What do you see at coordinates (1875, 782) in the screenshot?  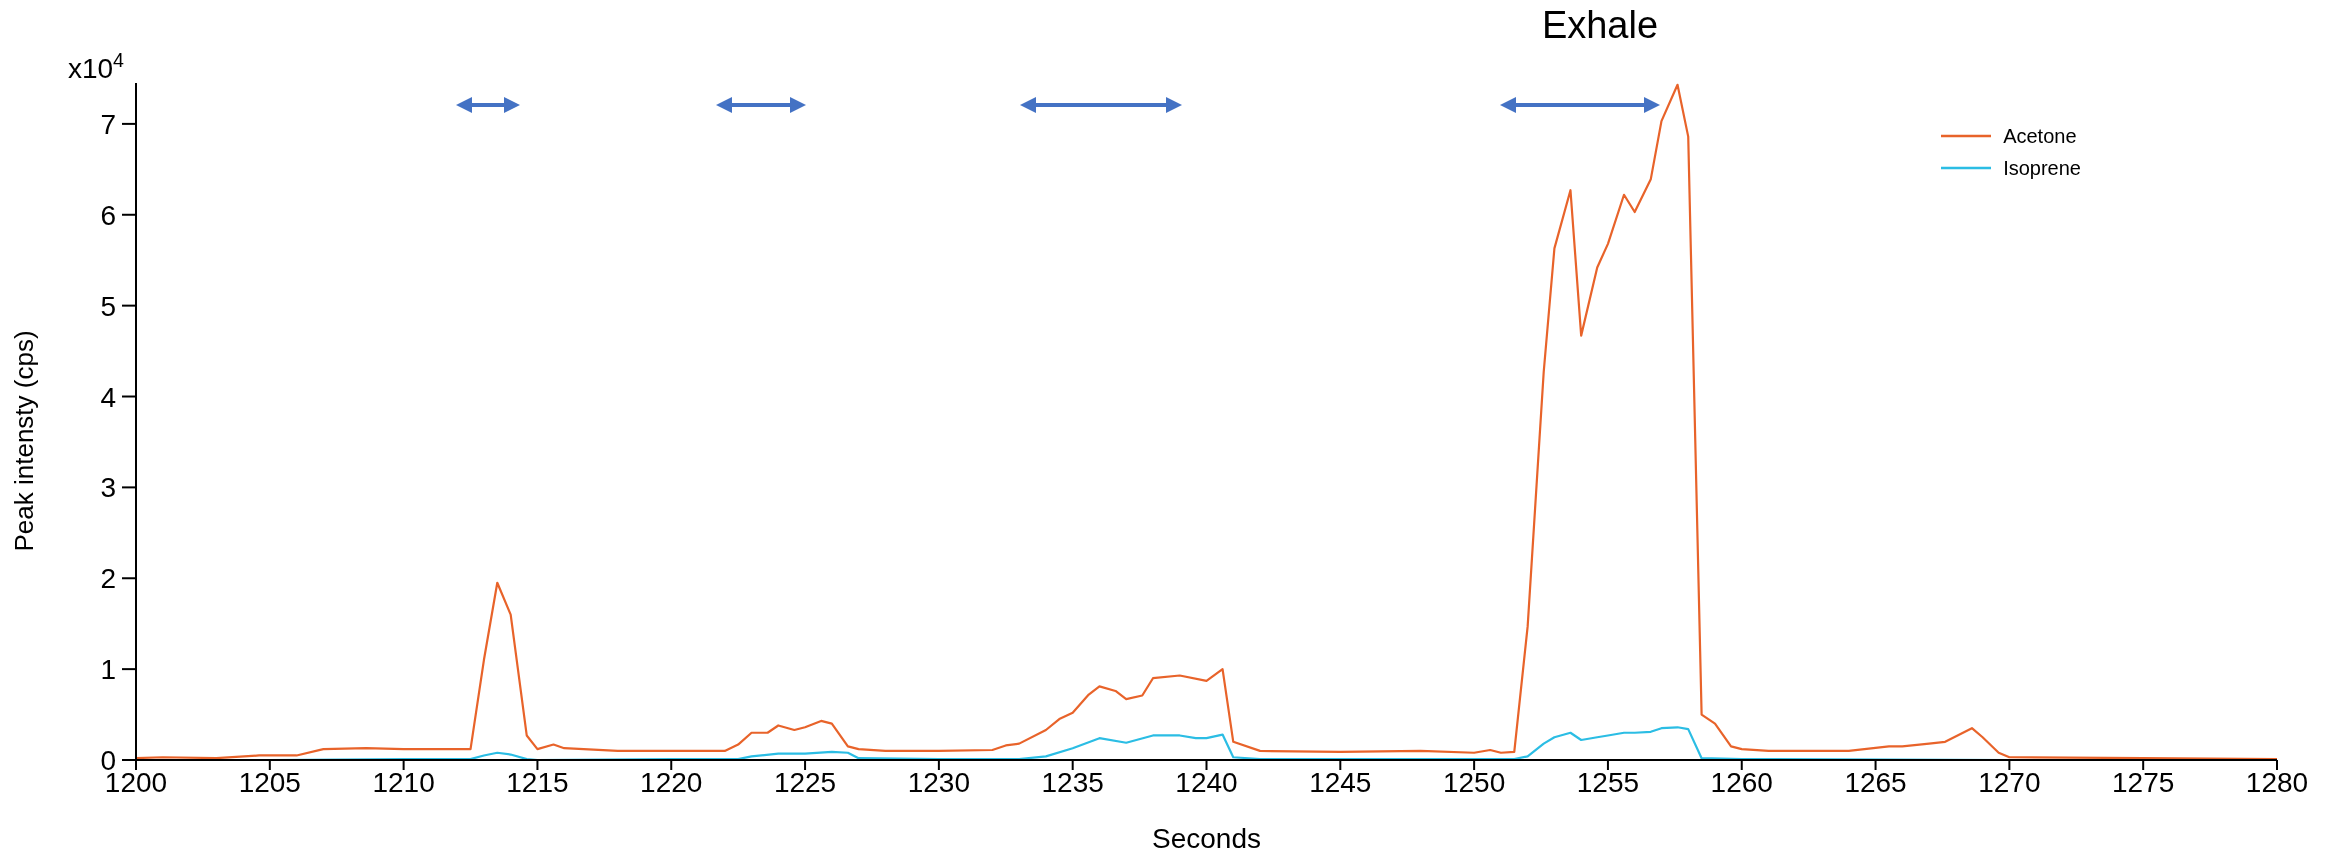 I see `x-tick-label: 1265` at bounding box center [1875, 782].